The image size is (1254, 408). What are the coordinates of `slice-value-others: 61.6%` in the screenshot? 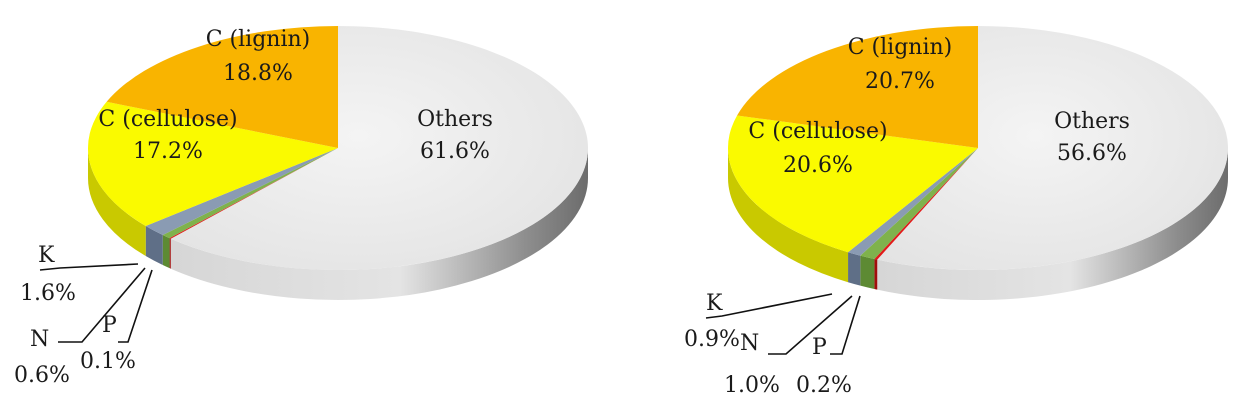 It's located at (455, 151).